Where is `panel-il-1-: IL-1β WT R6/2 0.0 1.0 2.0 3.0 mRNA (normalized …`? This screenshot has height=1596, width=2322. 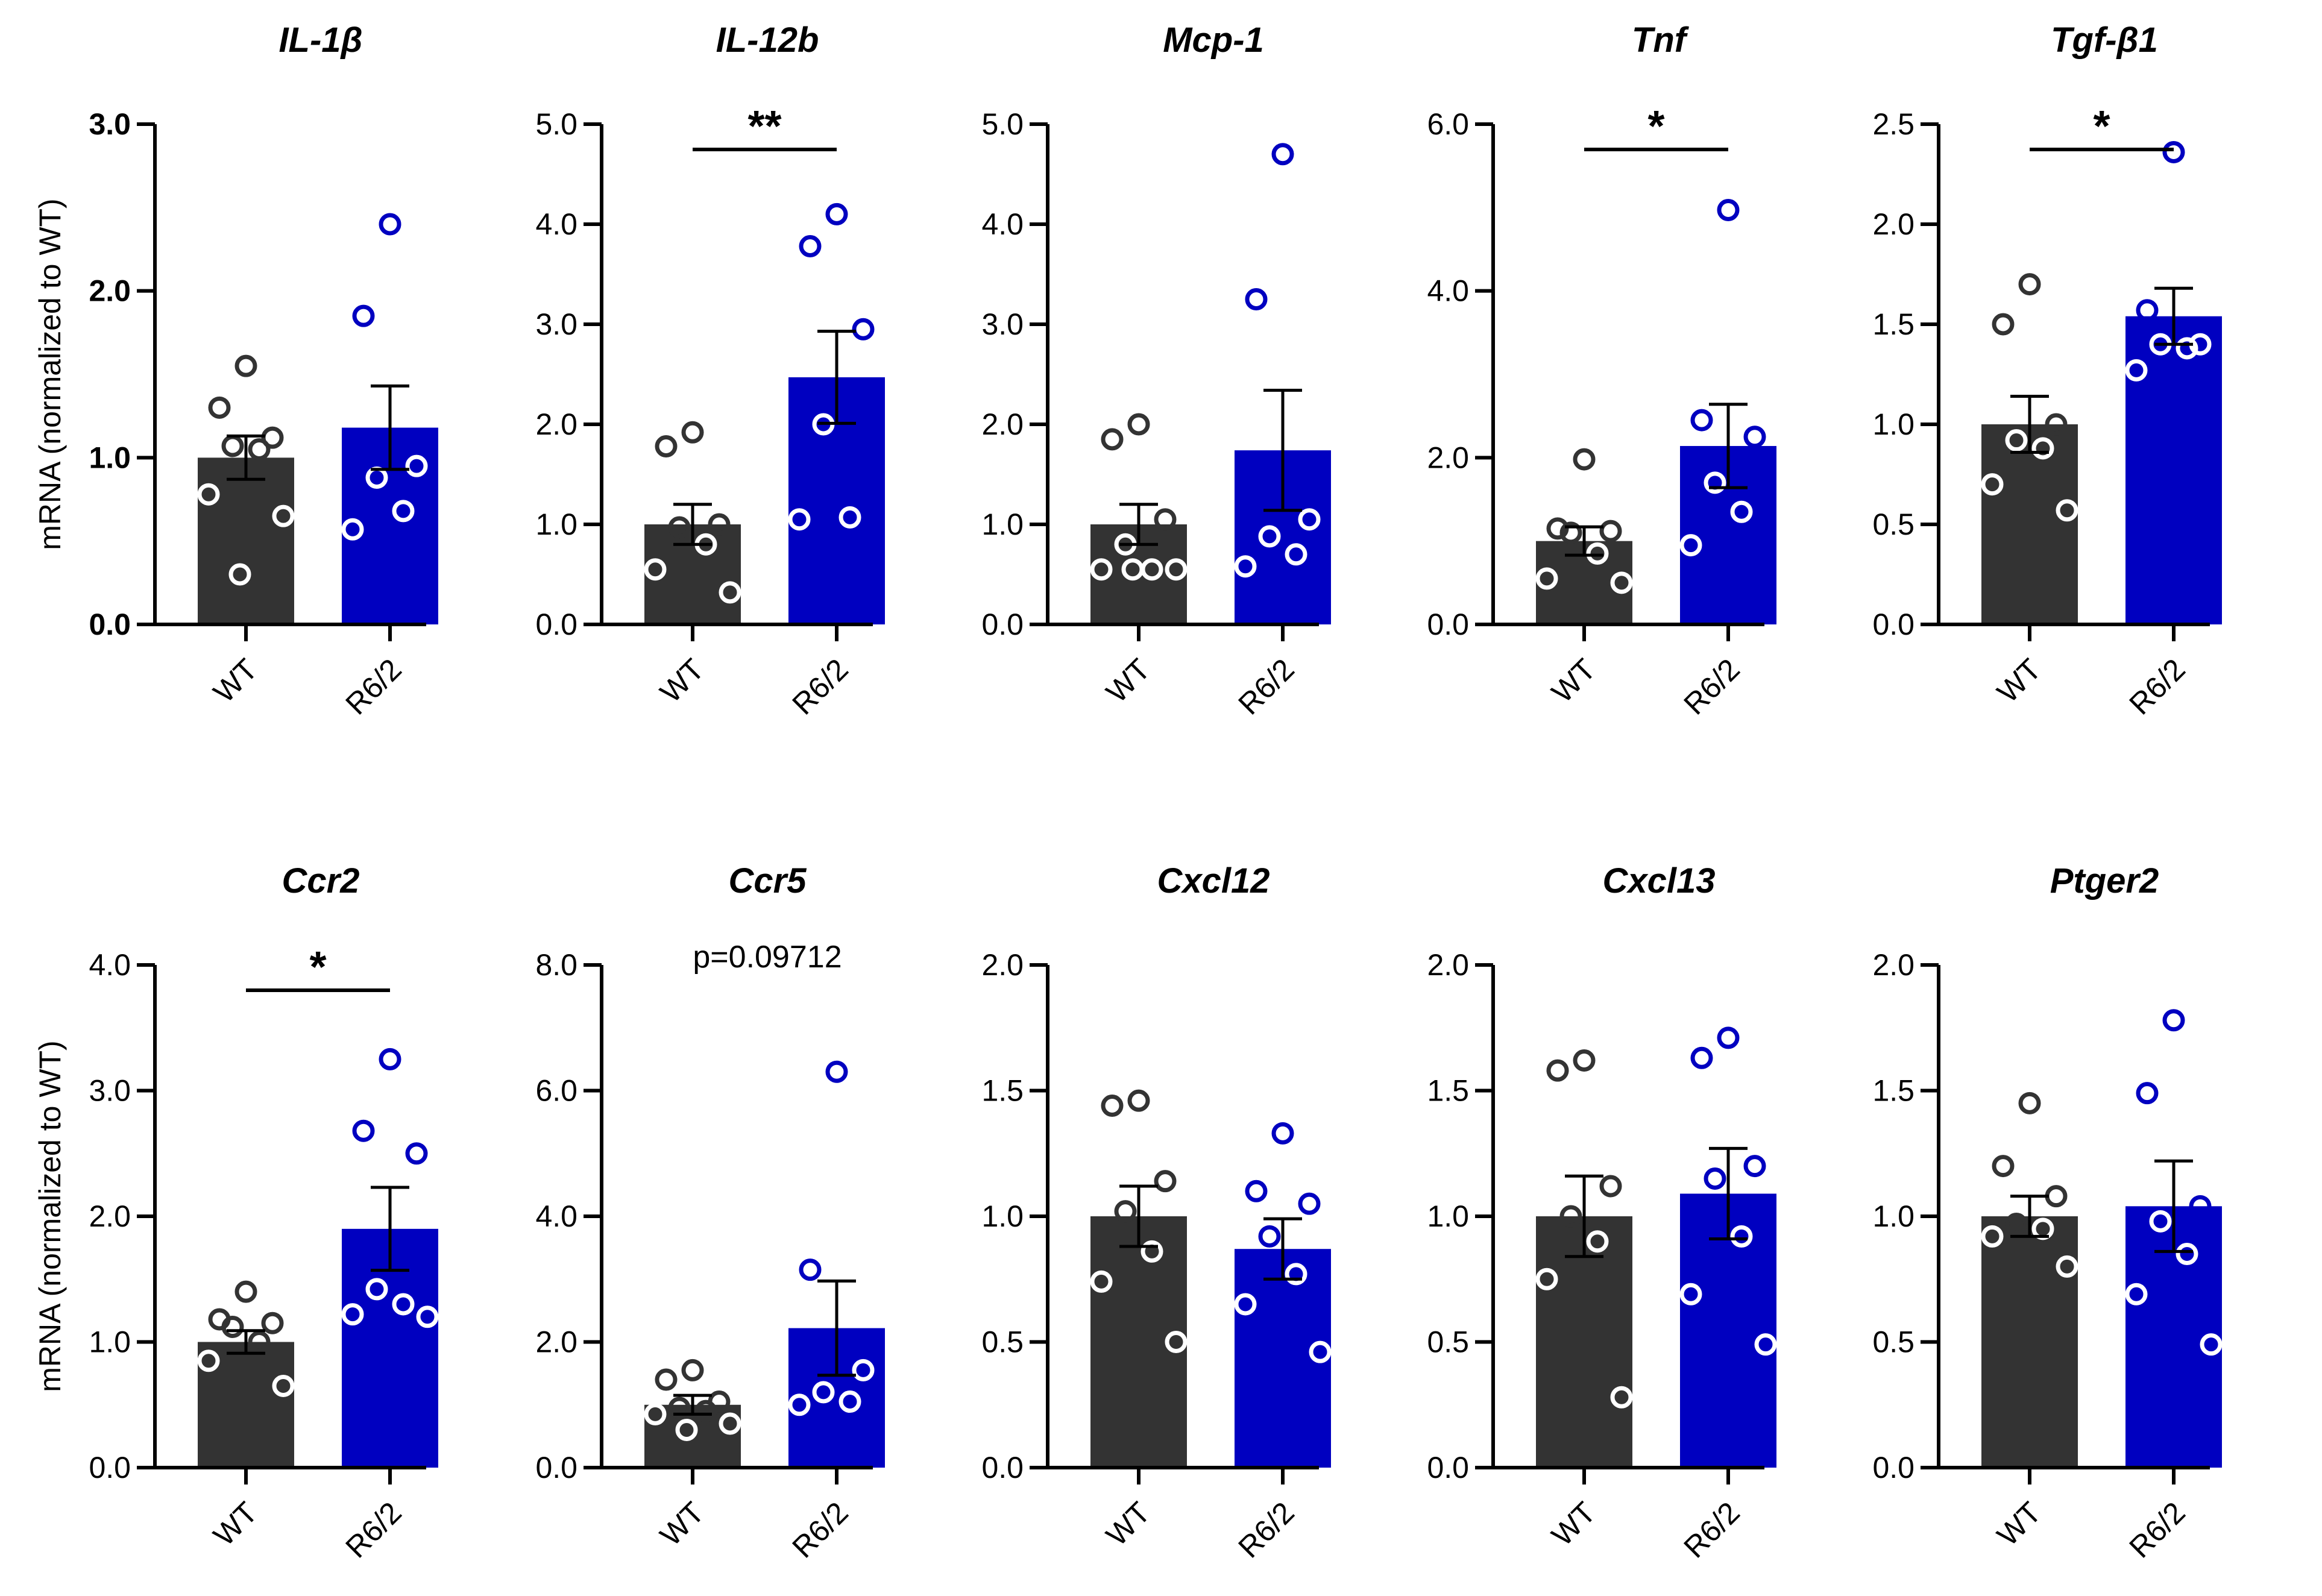
panel-il-1-: IL-1β WT R6/2 0.0 1.0 2.0 3.0 mRNA (normalized … is located at coordinates (236, 370).